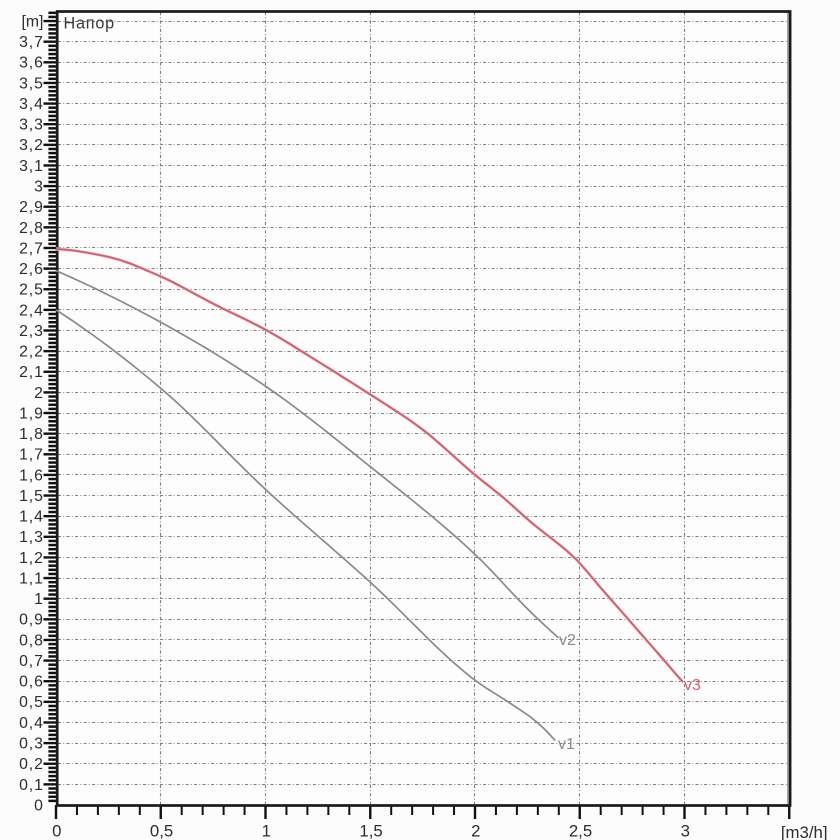  What do you see at coordinates (567, 640) in the screenshot?
I see `svg-text: v2` at bounding box center [567, 640].